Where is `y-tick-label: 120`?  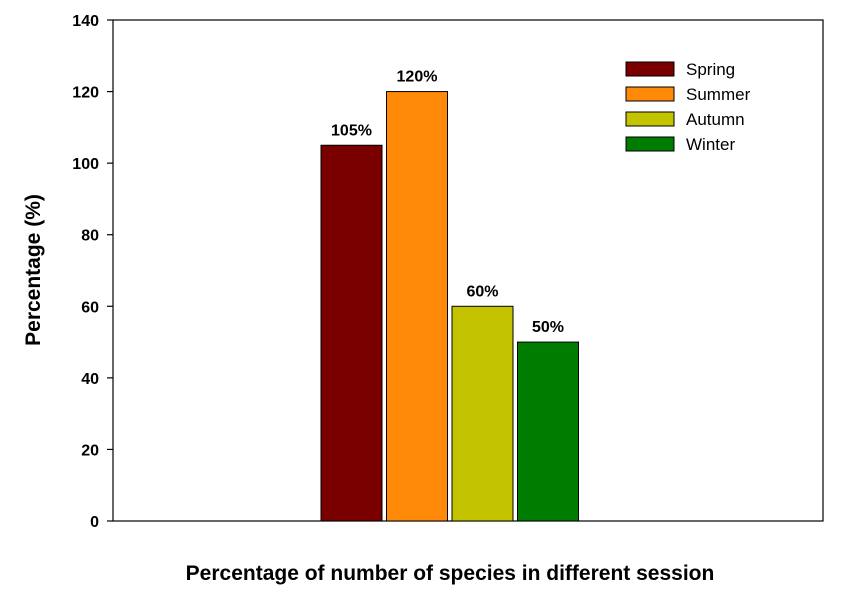 y-tick-label: 120 is located at coordinates (85, 93).